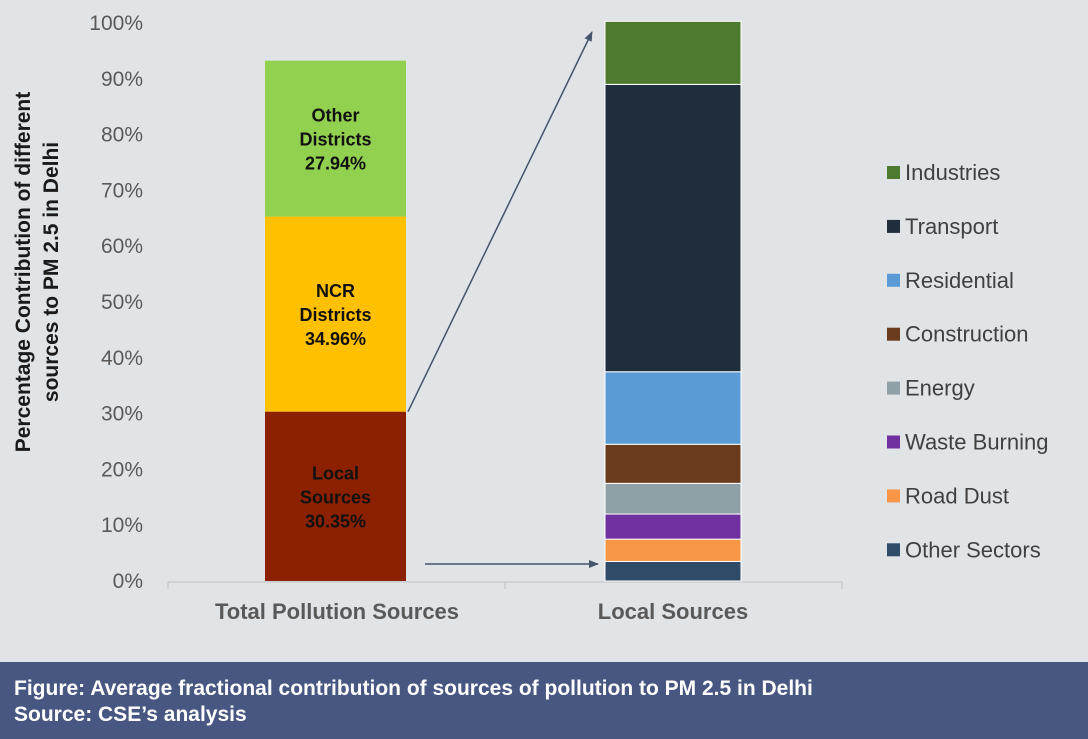  Describe the element at coordinates (673, 526) in the screenshot. I see `bar-segment-waste-burning` at that location.